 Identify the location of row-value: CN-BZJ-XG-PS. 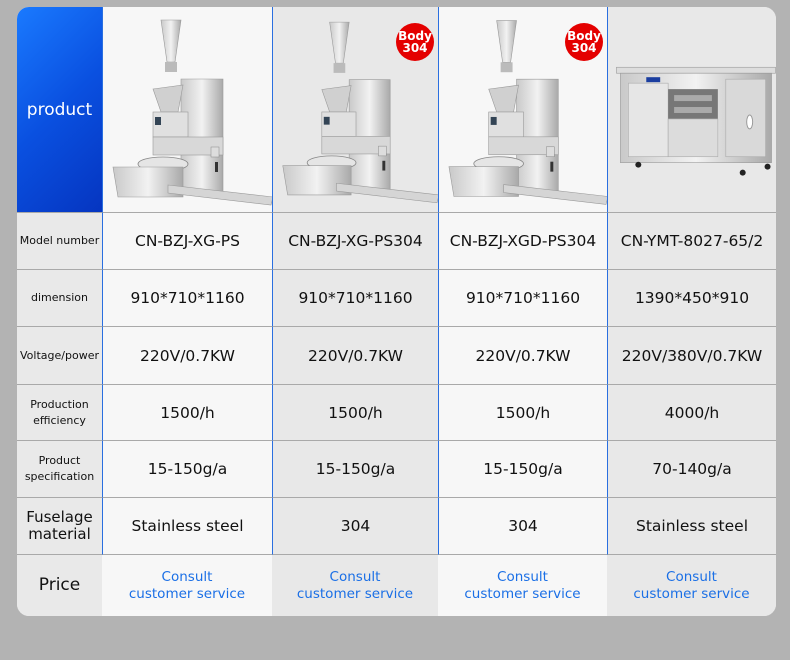
(187, 241).